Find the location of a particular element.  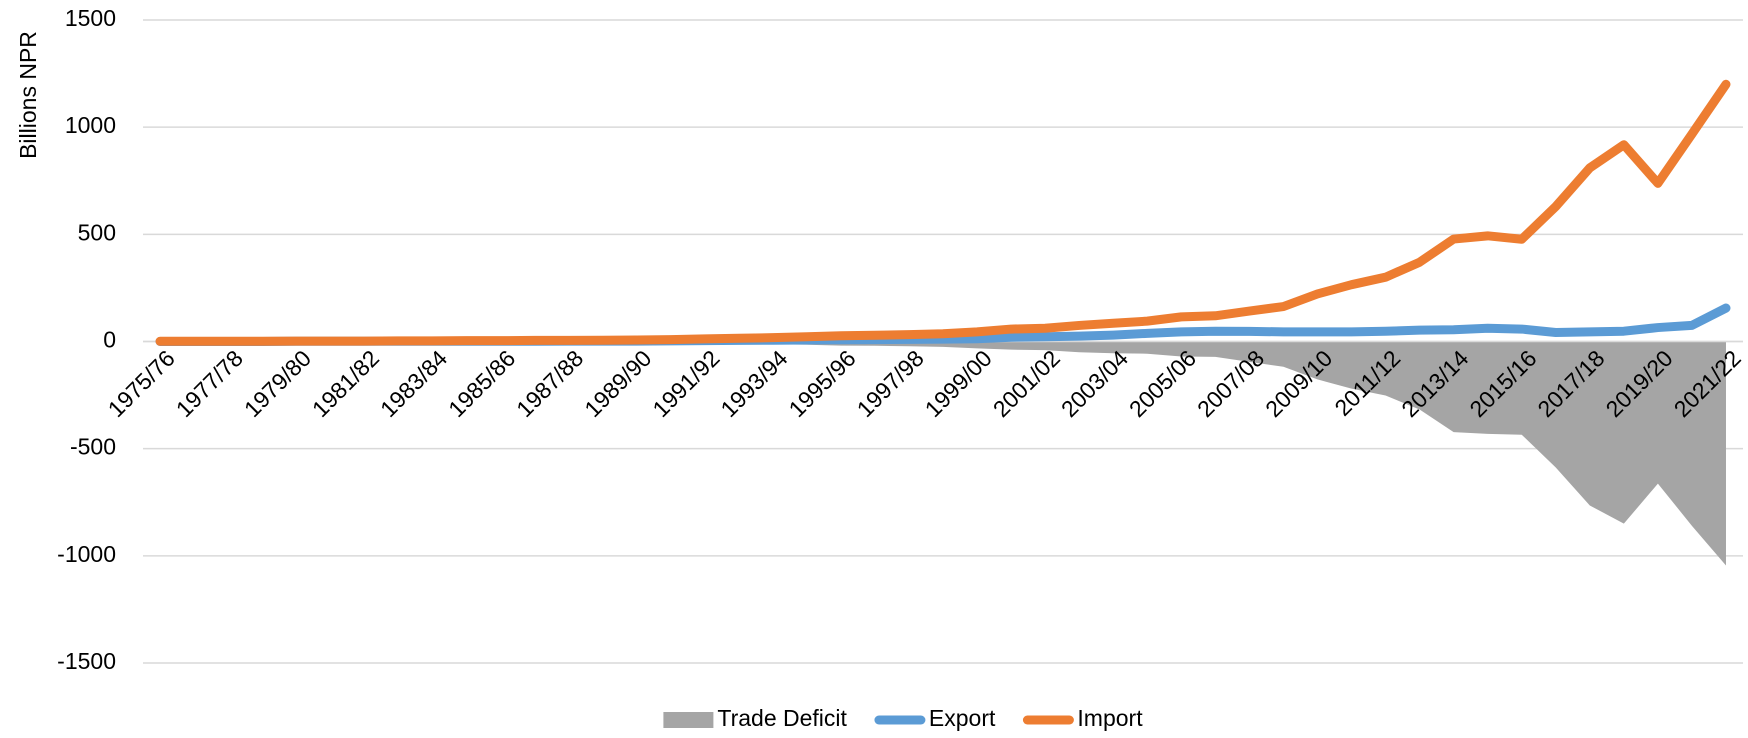

legend: Trade Deficit Export Import is located at coordinates (903, 718).